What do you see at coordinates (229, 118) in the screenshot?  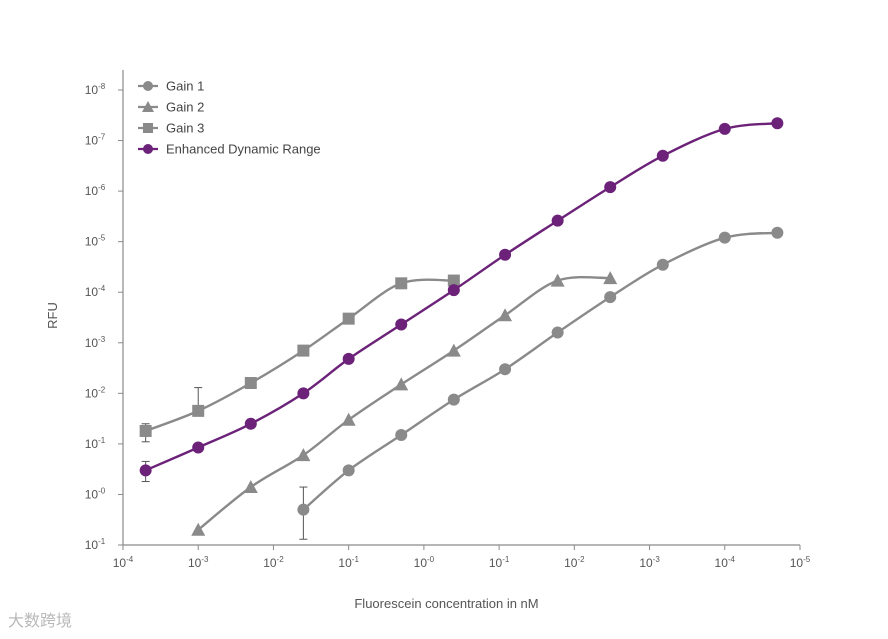 I see `legend: Gain 1 Gain 2 Gain 3 Enhanced Dynamic Range` at bounding box center [229, 118].